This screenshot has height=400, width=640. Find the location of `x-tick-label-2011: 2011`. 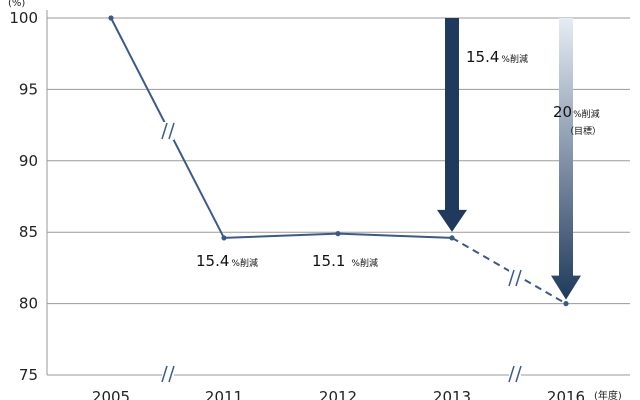

x-tick-label-2011: 2011 is located at coordinates (224, 394).